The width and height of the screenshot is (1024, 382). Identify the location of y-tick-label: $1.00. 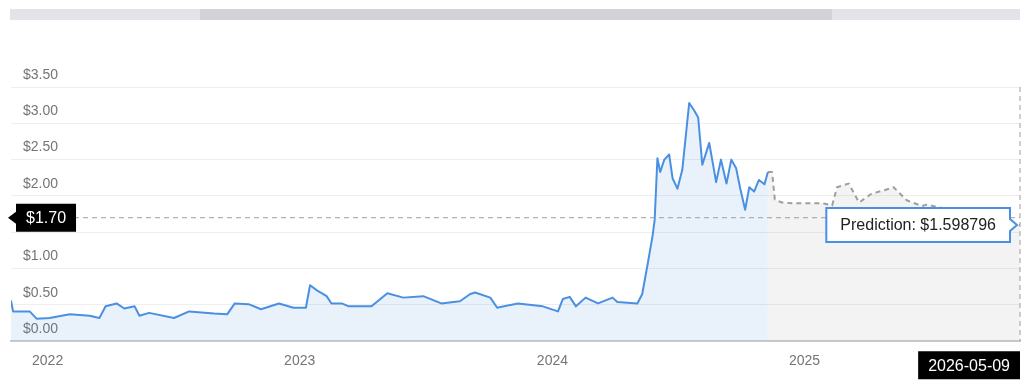
(41, 255).